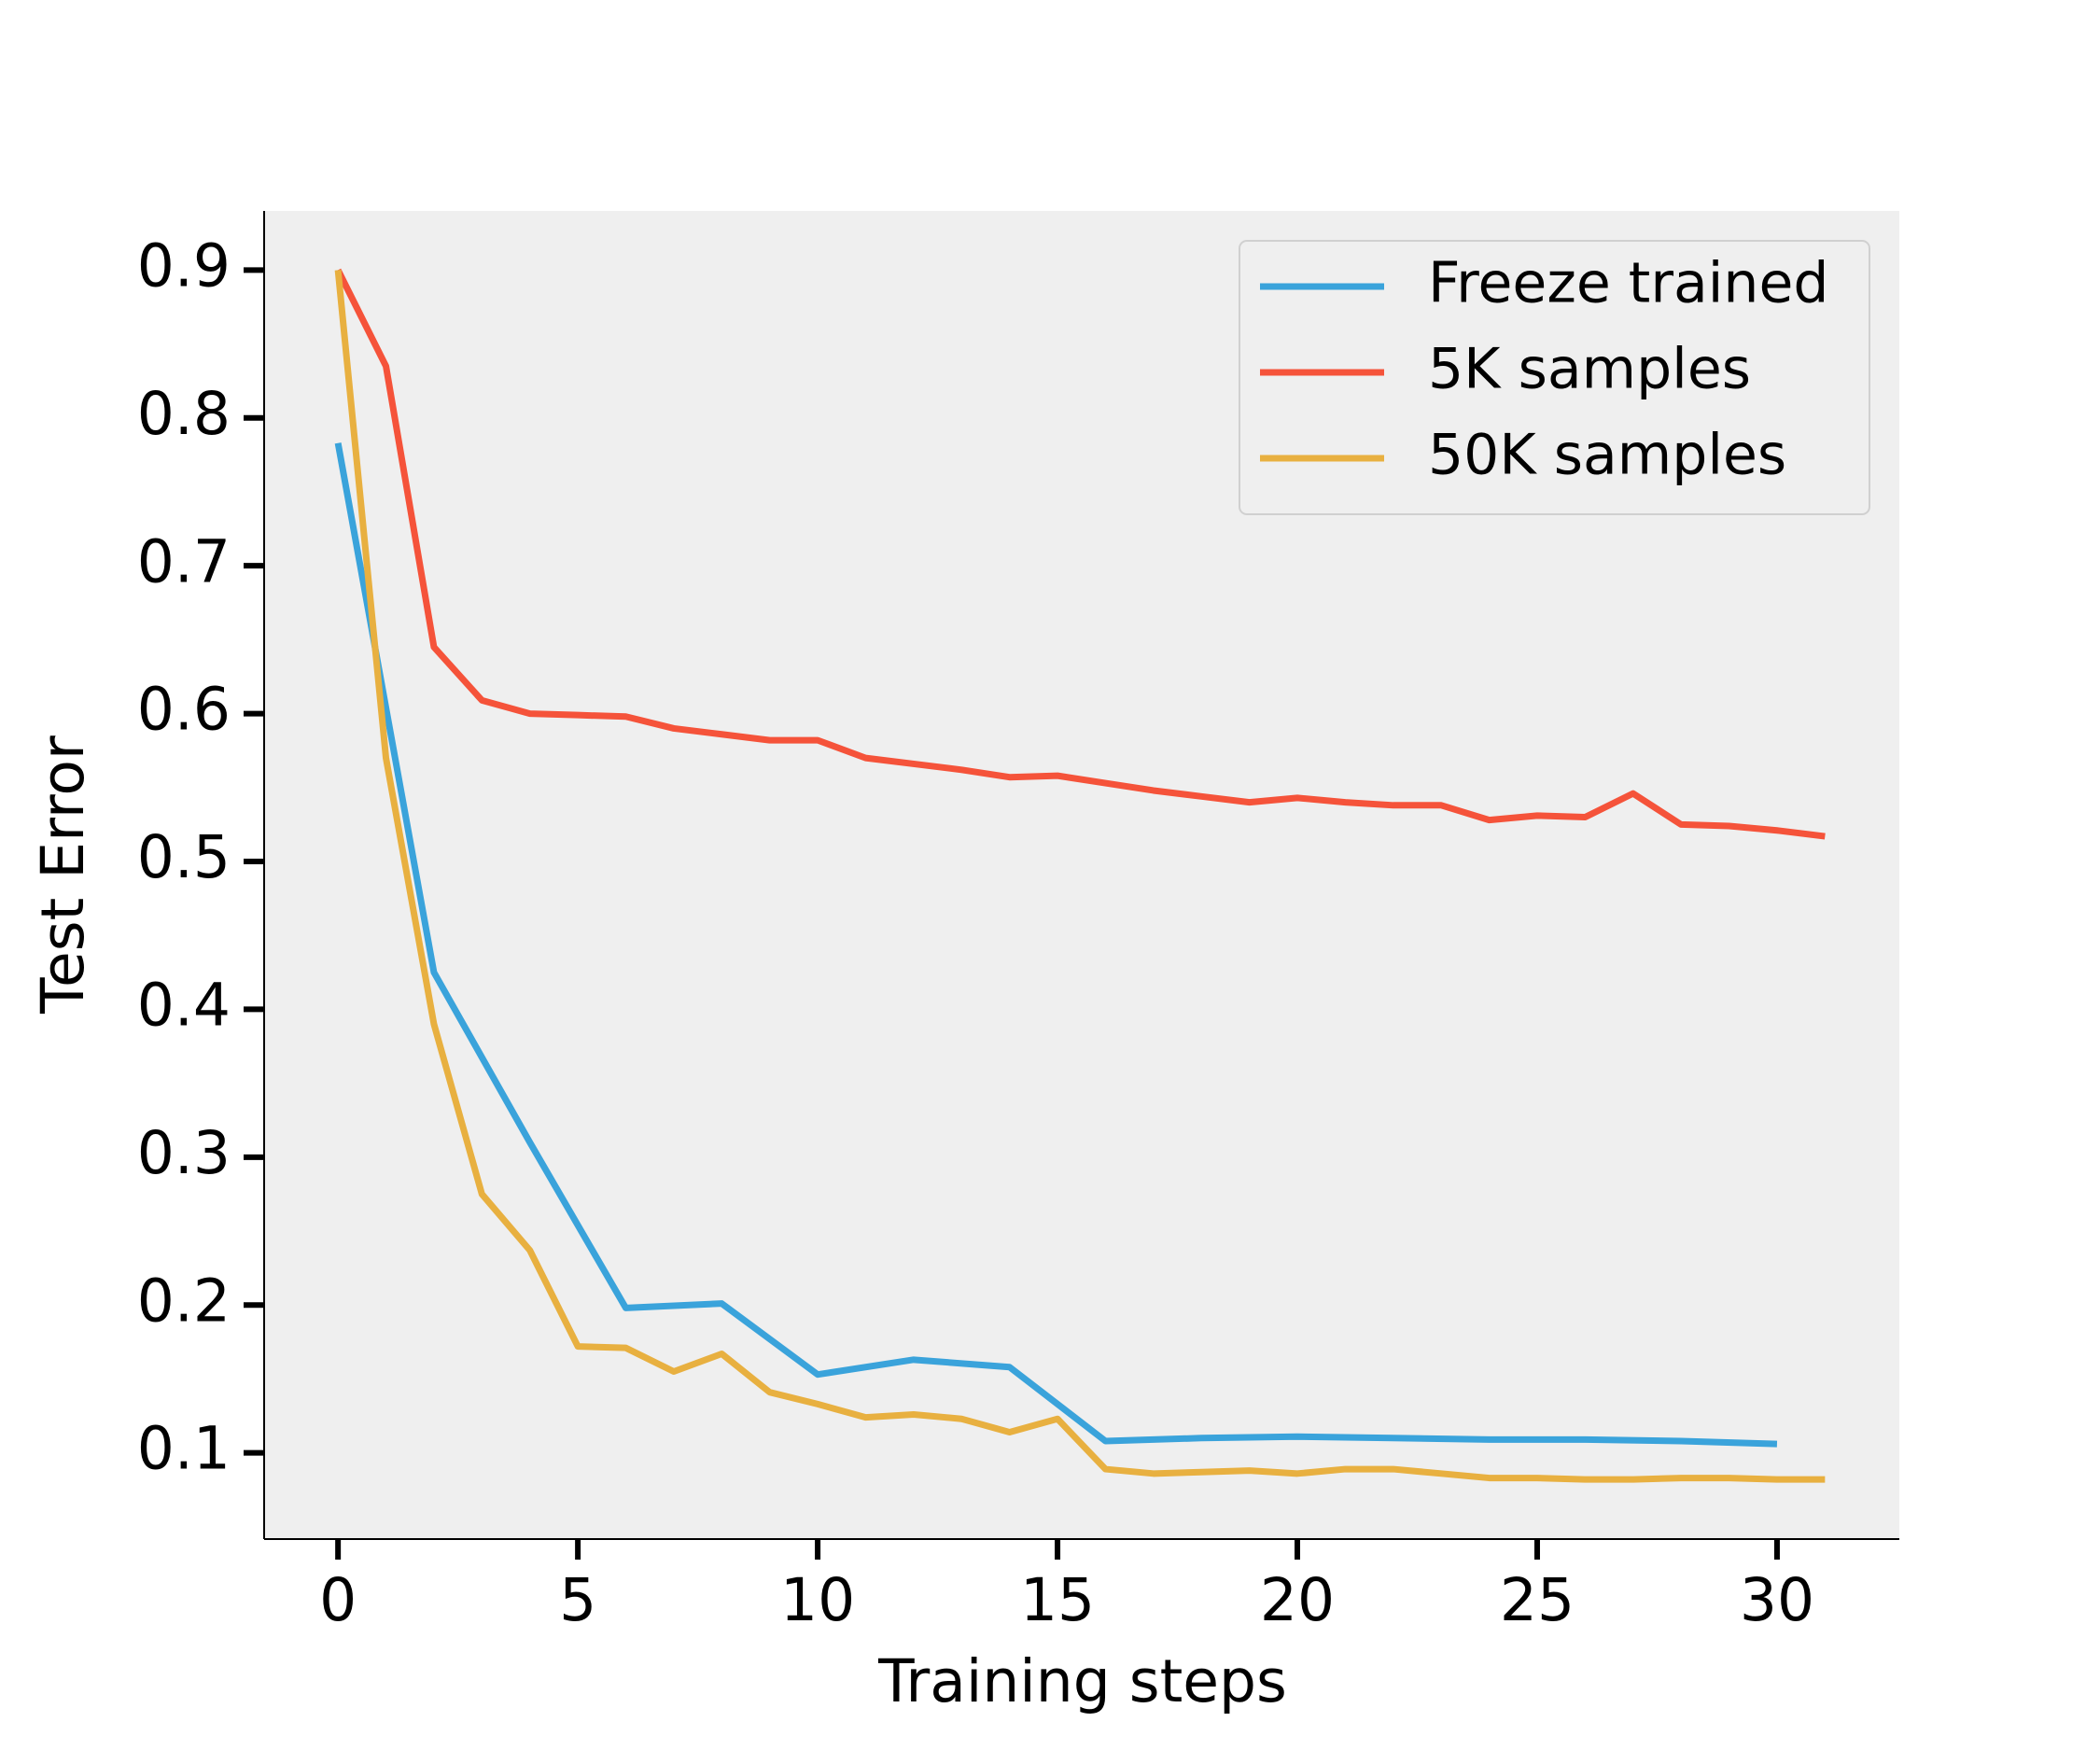 The height and width of the screenshot is (1750, 2100). I want to click on x-tick-label: 10, so click(817, 1600).